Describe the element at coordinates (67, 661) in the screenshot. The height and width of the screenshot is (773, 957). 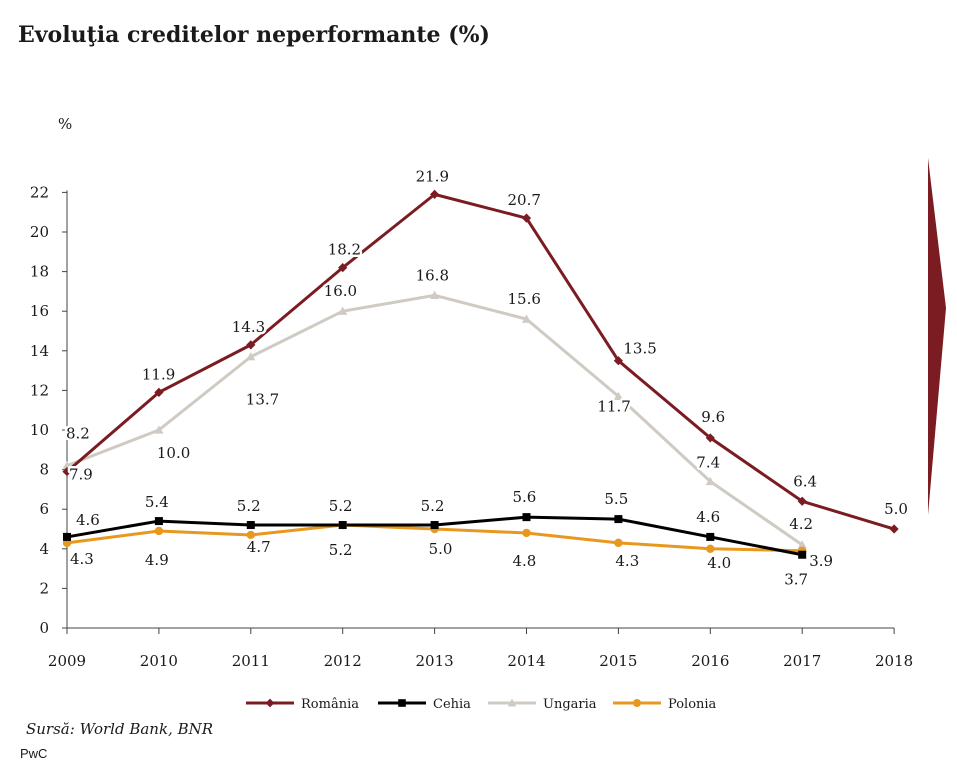
I see `x-tick-label: 2009` at that location.